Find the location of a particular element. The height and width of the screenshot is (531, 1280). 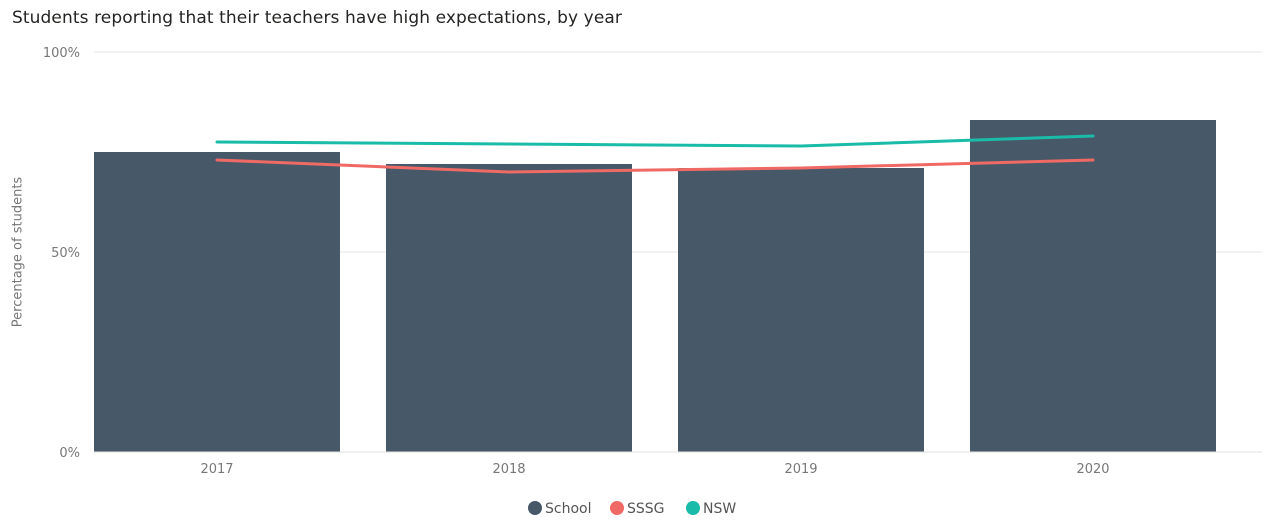

legend-marker-sssg is located at coordinates (617, 508).